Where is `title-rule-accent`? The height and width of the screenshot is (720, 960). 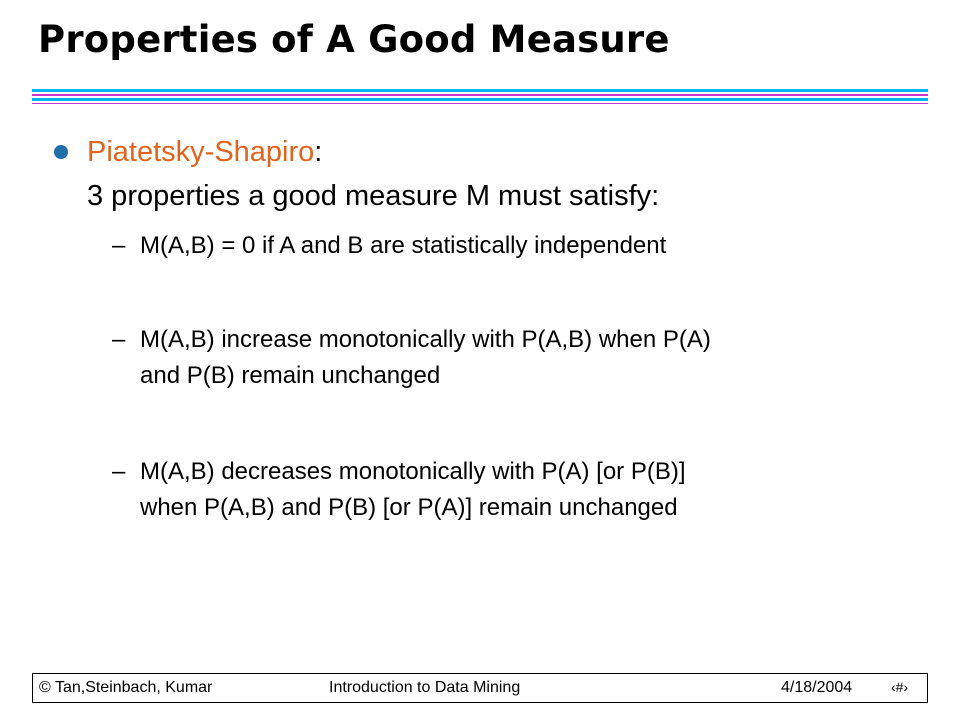 title-rule-accent is located at coordinates (480, 95).